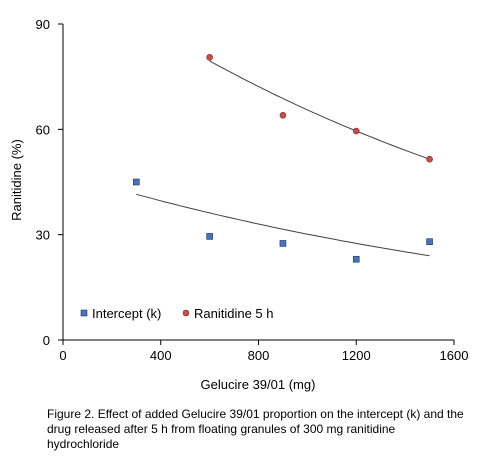 This screenshot has width=483, height=465. I want to click on x-tick-label: 800, so click(259, 355).